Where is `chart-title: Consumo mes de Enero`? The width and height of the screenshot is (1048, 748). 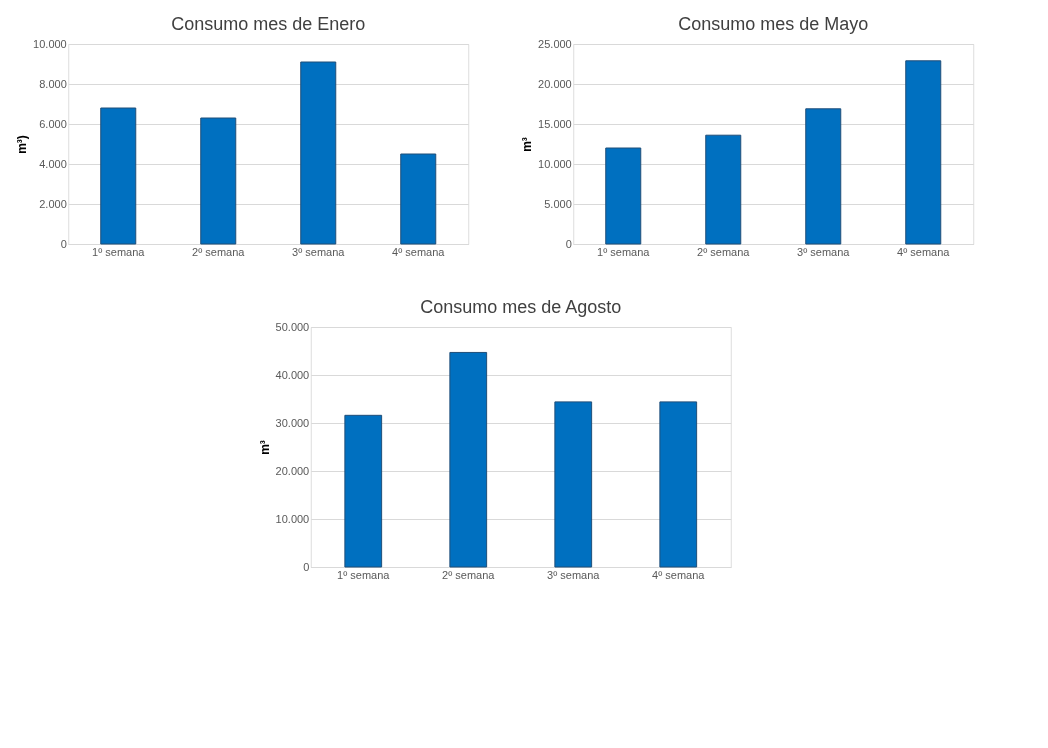
chart-title: Consumo mes de Enero is located at coordinates (268, 24).